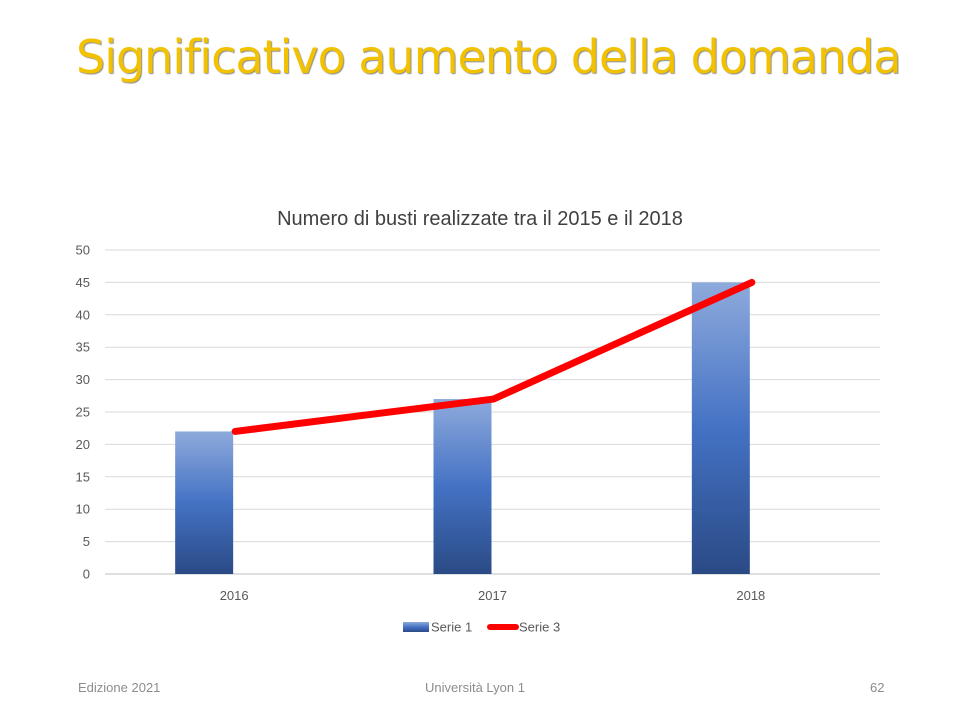 Image resolution: width=960 pixels, height=720 pixels. I want to click on y-axis: 0 5 10 15 20 25 30 35 40 45 50, so click(83, 412).